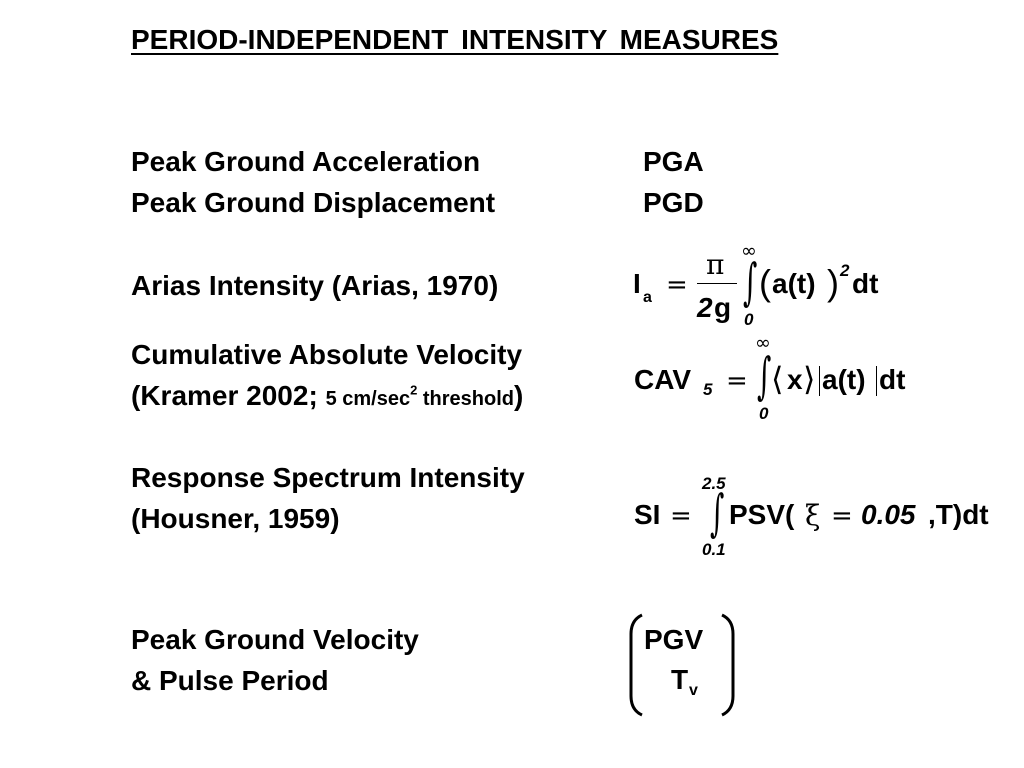  What do you see at coordinates (762, 514) in the screenshot?
I see `si-psv: PSV(` at bounding box center [762, 514].